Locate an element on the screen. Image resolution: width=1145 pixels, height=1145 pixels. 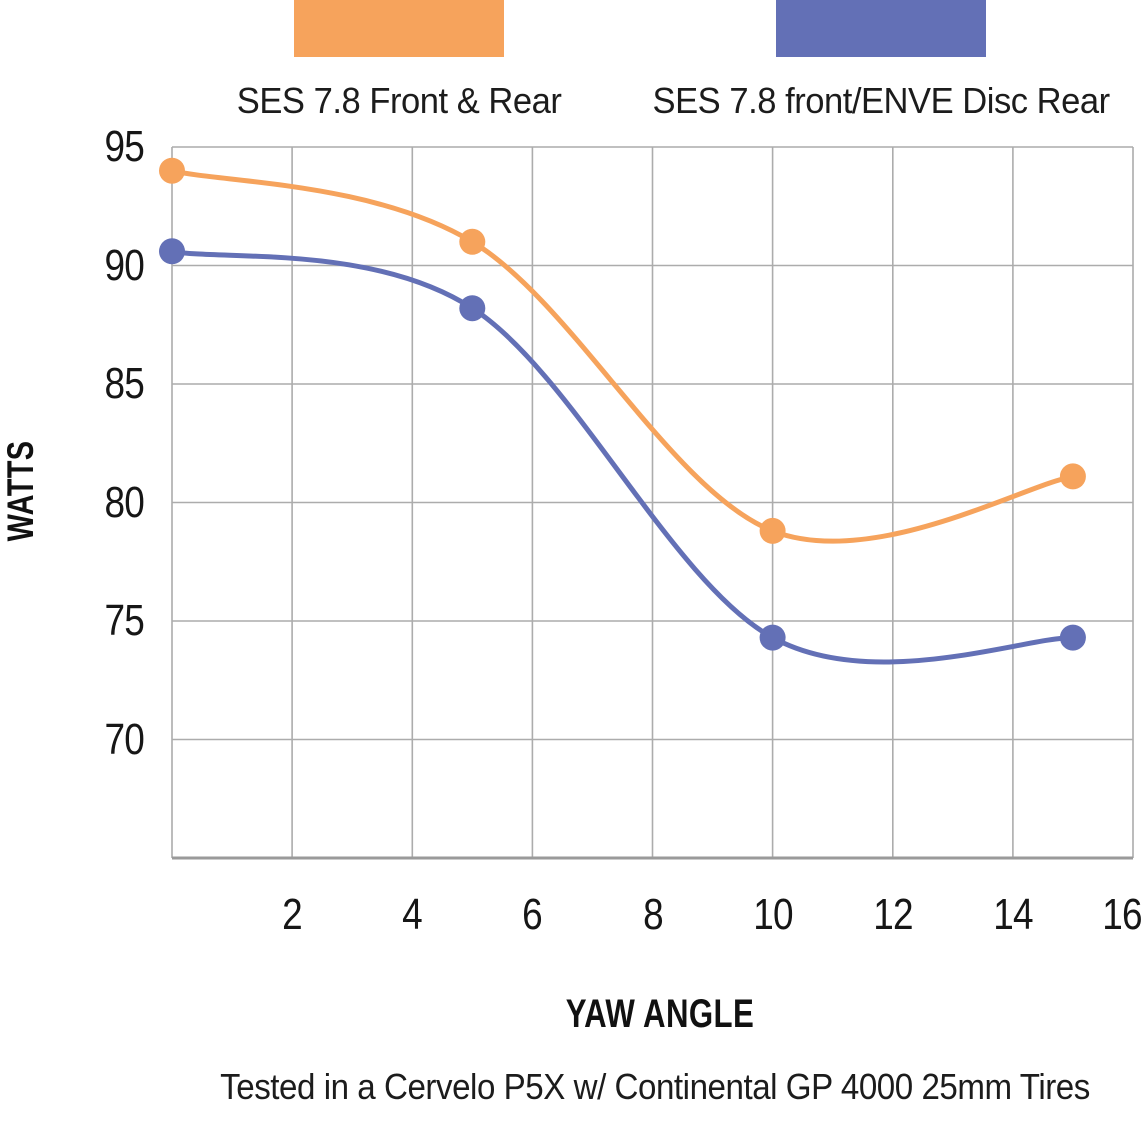
x-tick-label: 8 is located at coordinates (653, 914).